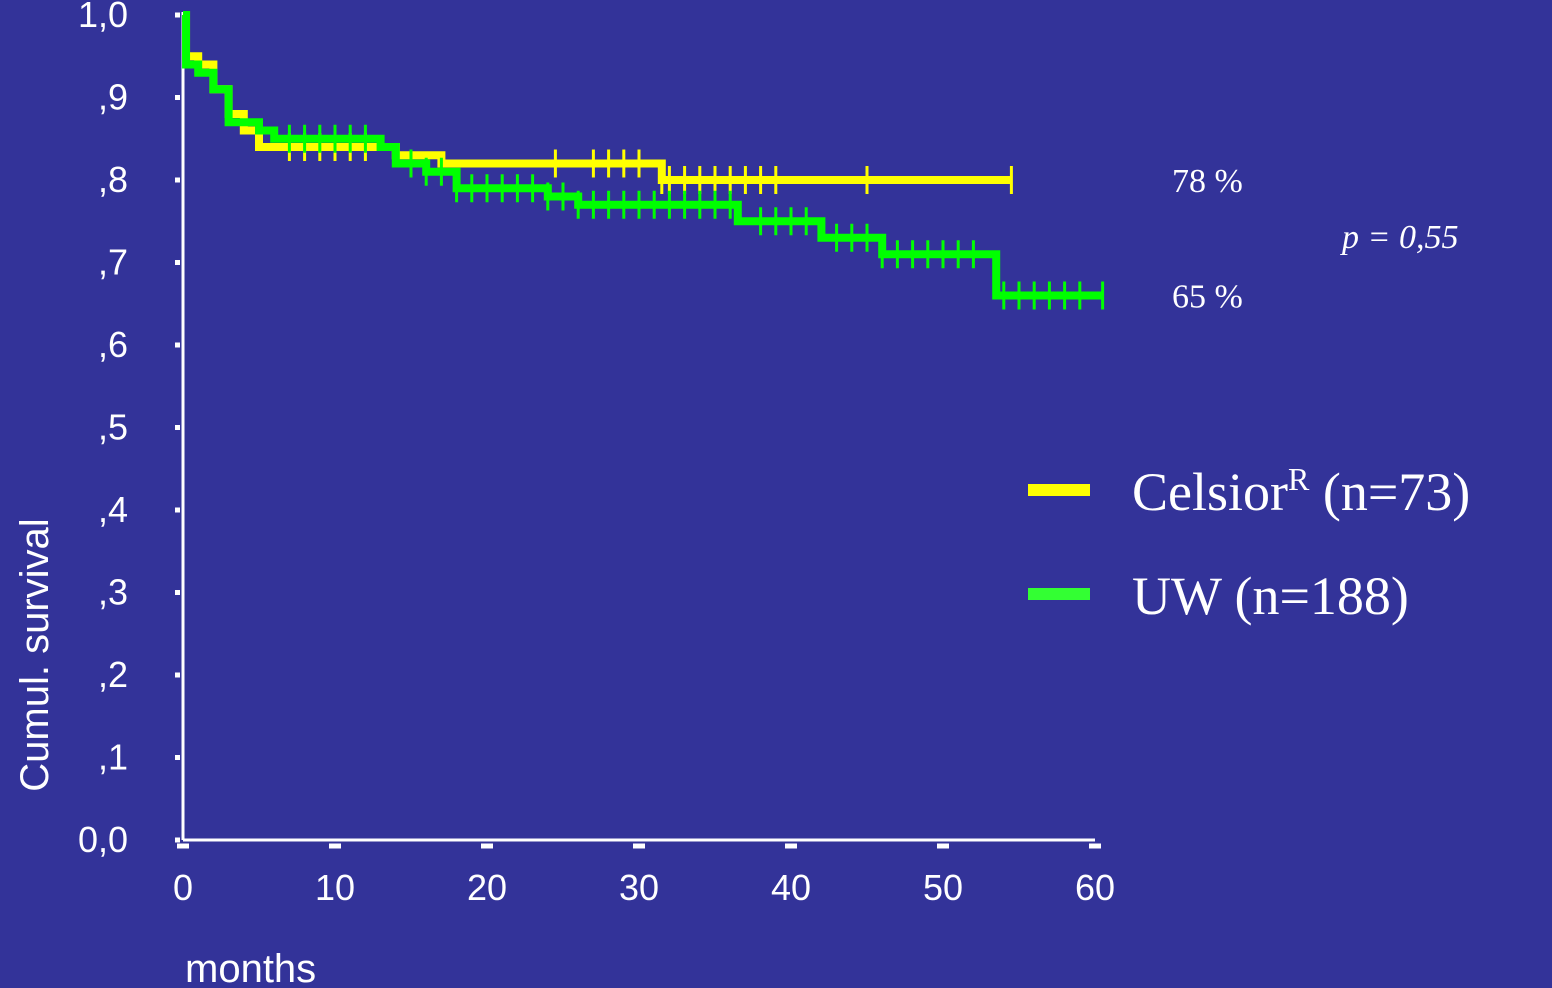 This screenshot has width=1552, height=988. What do you see at coordinates (639, 887) in the screenshot?
I see `x-tick-label: 30` at bounding box center [639, 887].